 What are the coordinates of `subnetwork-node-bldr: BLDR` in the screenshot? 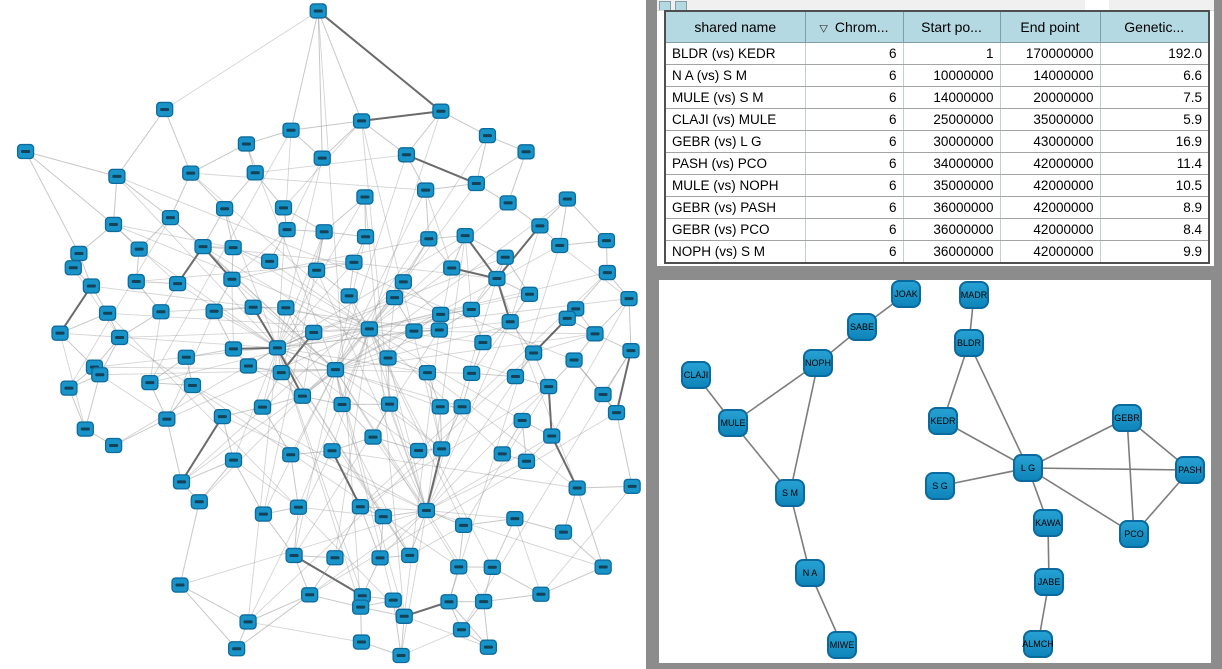 It's located at (969, 343).